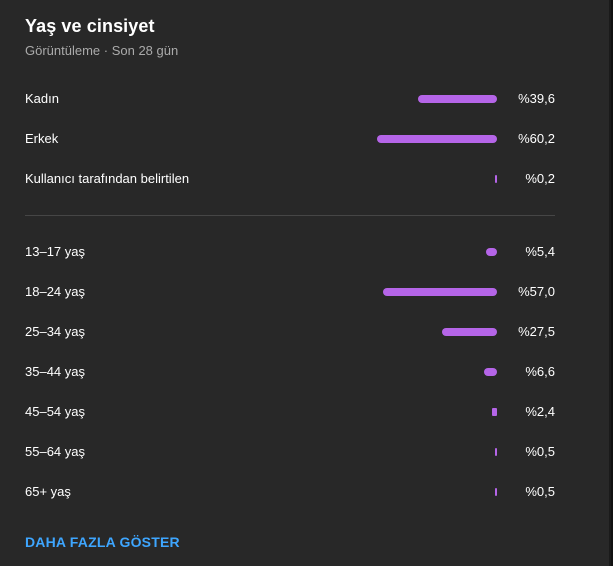  Describe the element at coordinates (290, 100) in the screenshot. I see `gender-row-female: Kadın %39,6` at that location.